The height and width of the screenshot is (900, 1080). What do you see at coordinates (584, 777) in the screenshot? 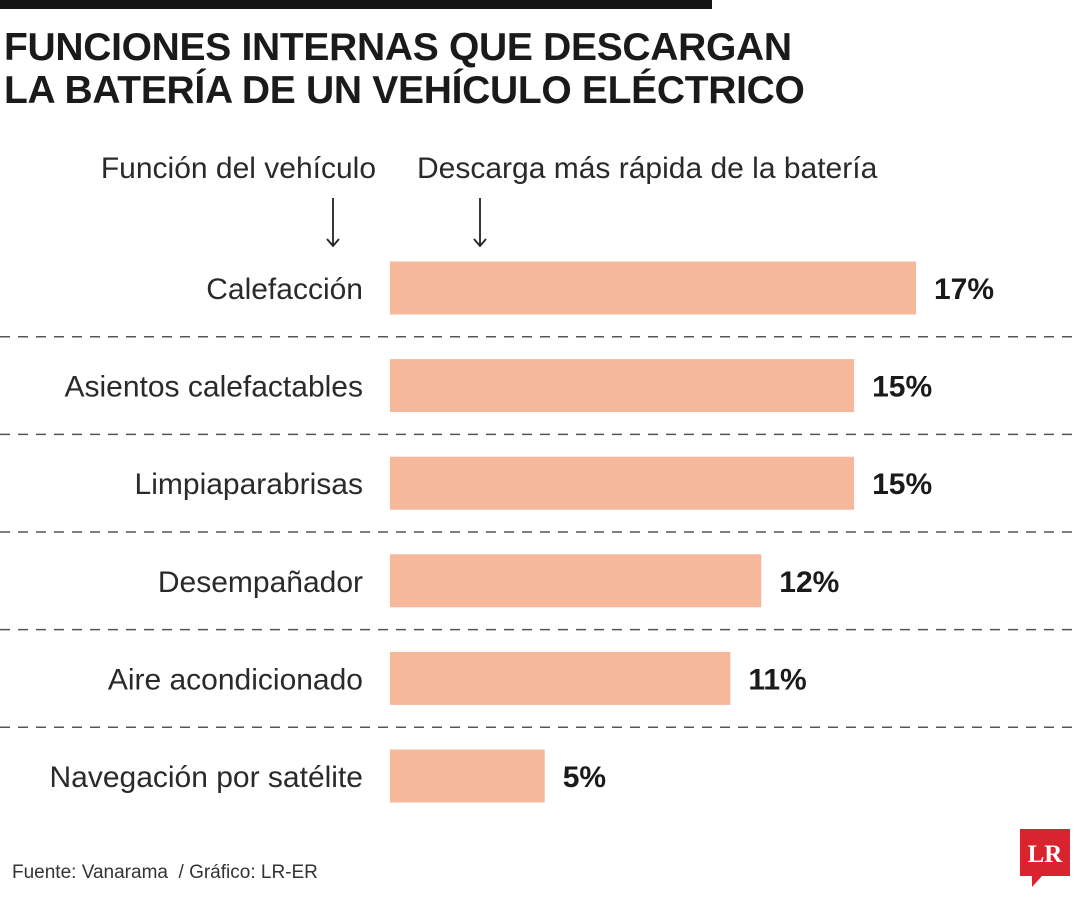
I see `value-label: 5%` at bounding box center [584, 777].